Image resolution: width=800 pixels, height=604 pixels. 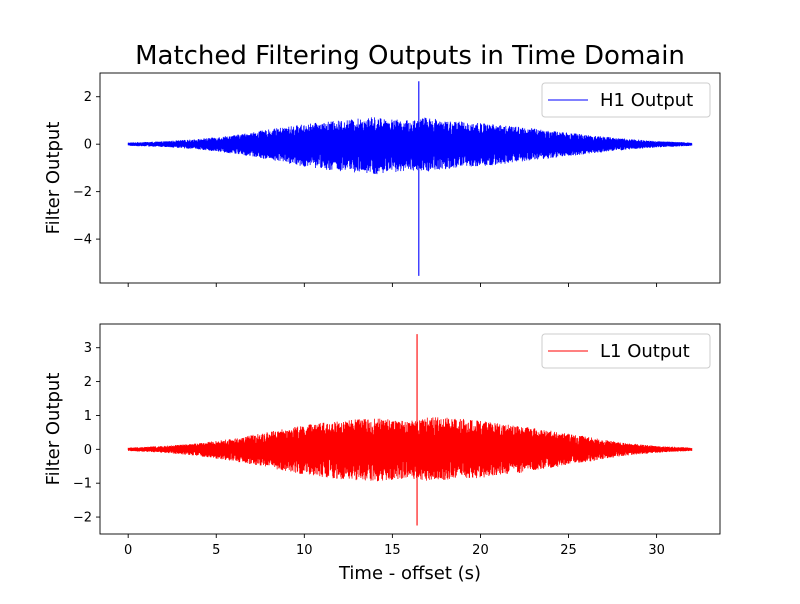 I want to click on x-tick-label: 5, so click(x=216, y=550).